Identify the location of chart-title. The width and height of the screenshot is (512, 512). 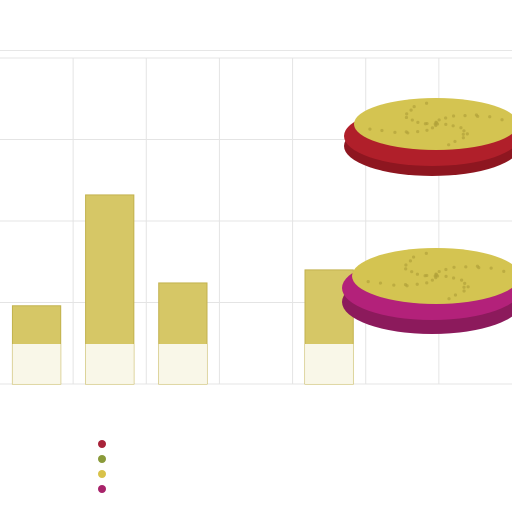
(256, 10).